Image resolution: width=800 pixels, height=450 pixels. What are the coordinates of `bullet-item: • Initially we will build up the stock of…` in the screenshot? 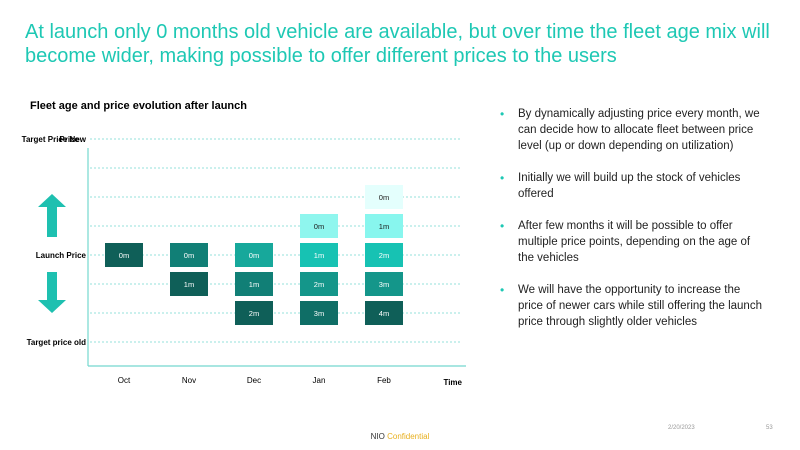 It's located at (630, 186).